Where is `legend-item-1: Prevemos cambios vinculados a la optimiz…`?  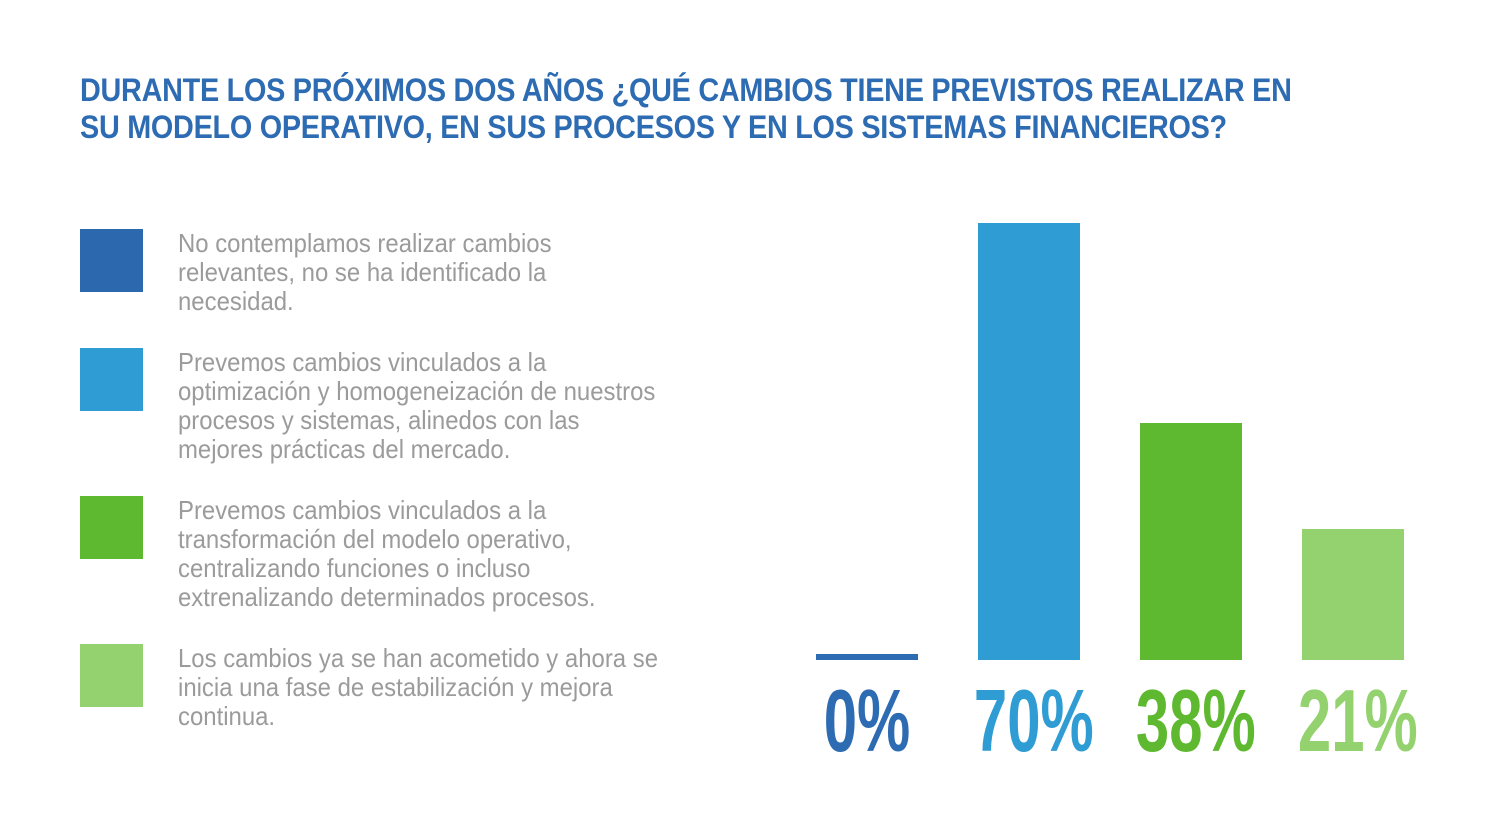
legend-item-1: Prevemos cambios vinculados a la optimiz… is located at coordinates (420, 406).